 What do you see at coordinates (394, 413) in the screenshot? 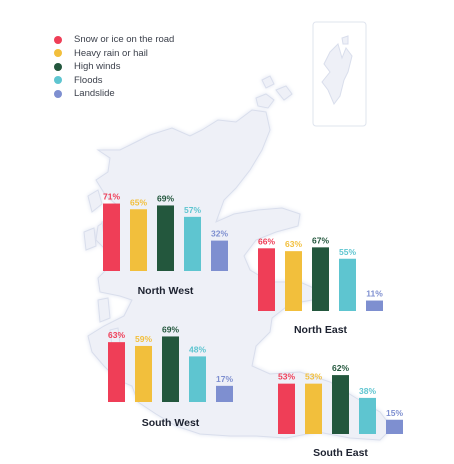
I see `data-label: 15%` at bounding box center [394, 413].